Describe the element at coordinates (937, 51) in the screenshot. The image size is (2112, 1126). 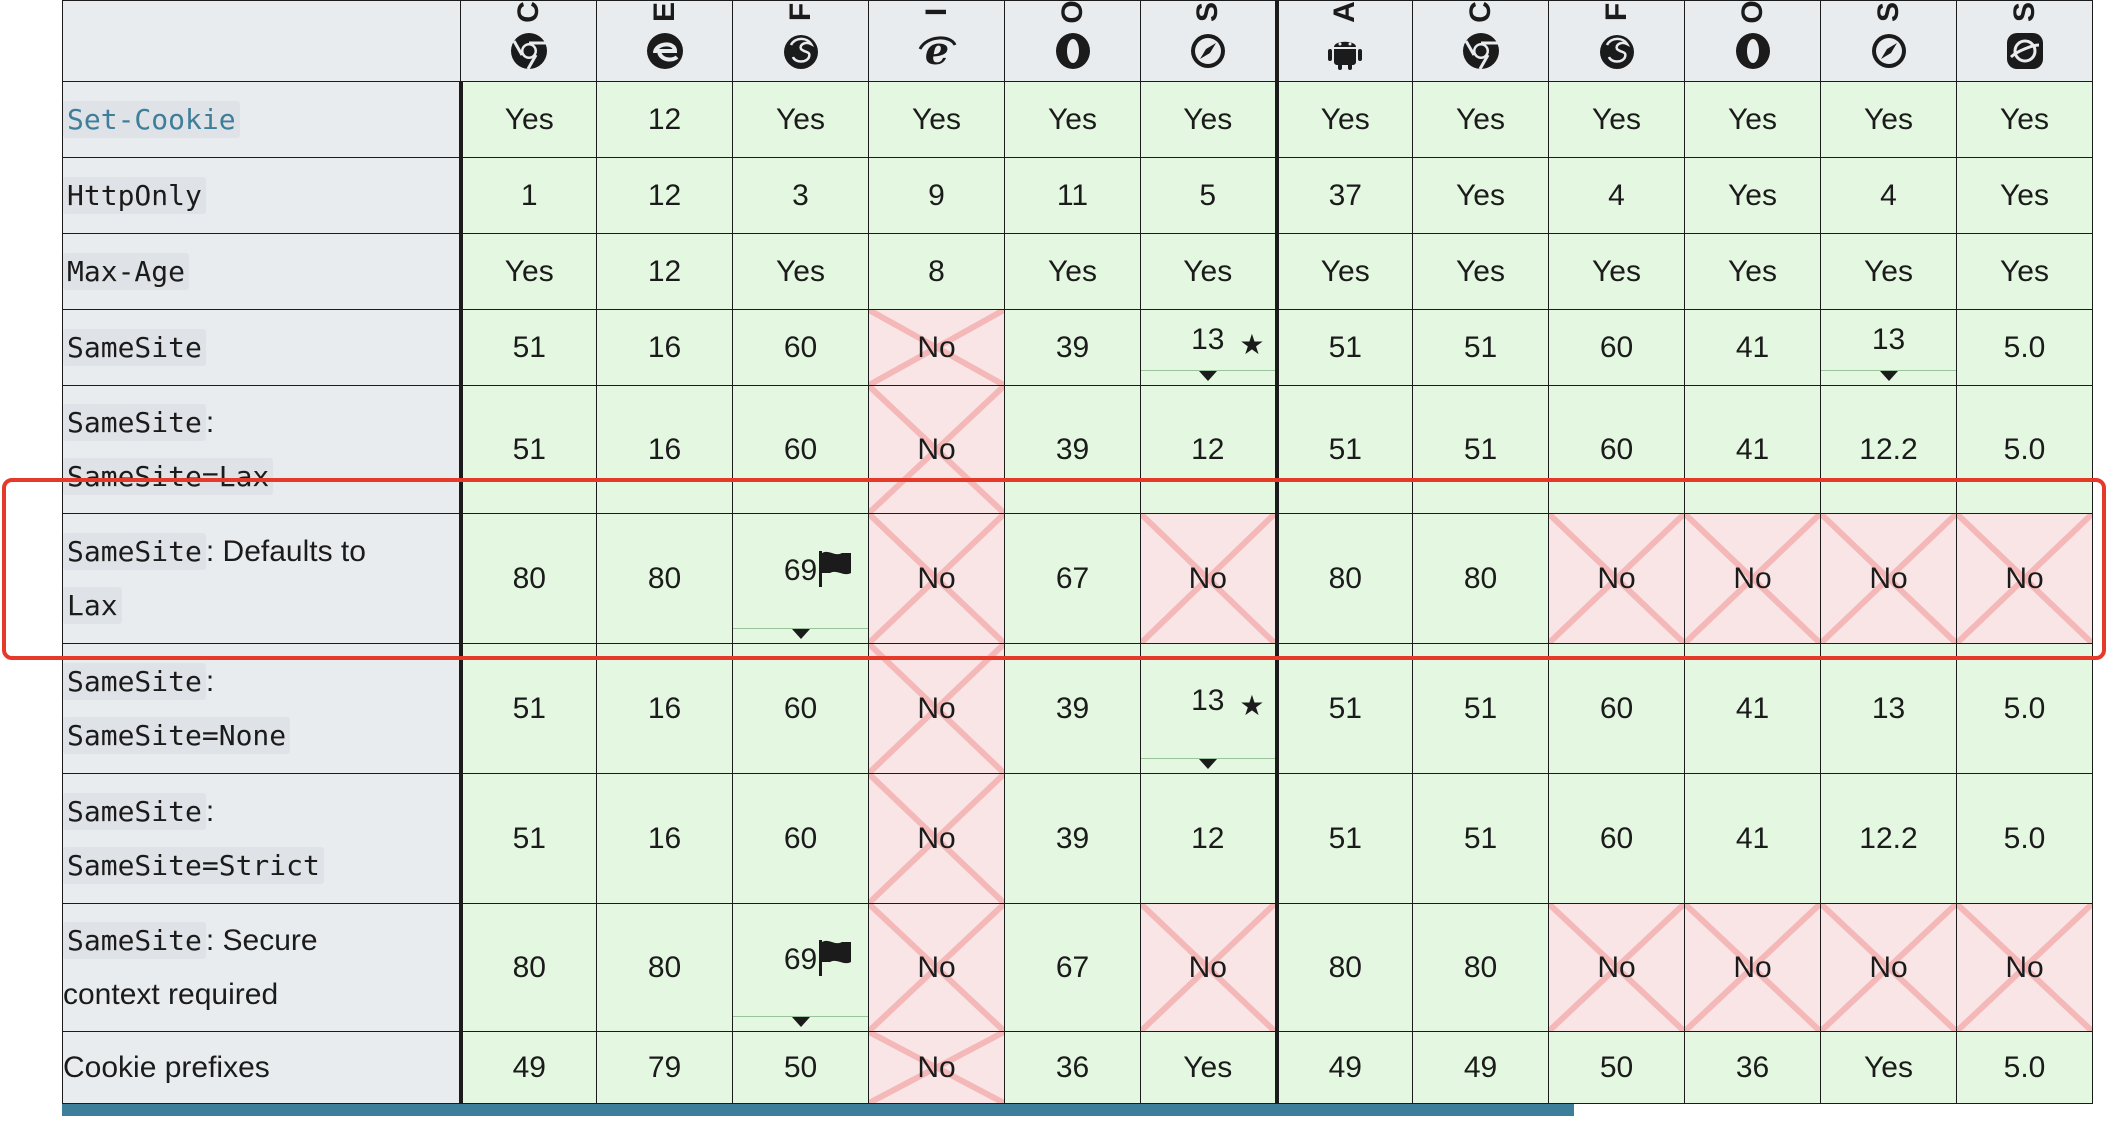
I see `internet-explorer-icon: e` at that location.